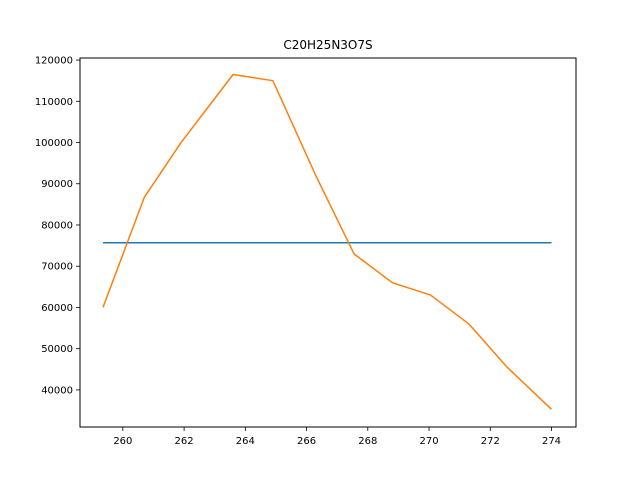 This screenshot has height=480, width=640. What do you see at coordinates (54, 61) in the screenshot?
I see `y-tick-label: 120000` at bounding box center [54, 61].